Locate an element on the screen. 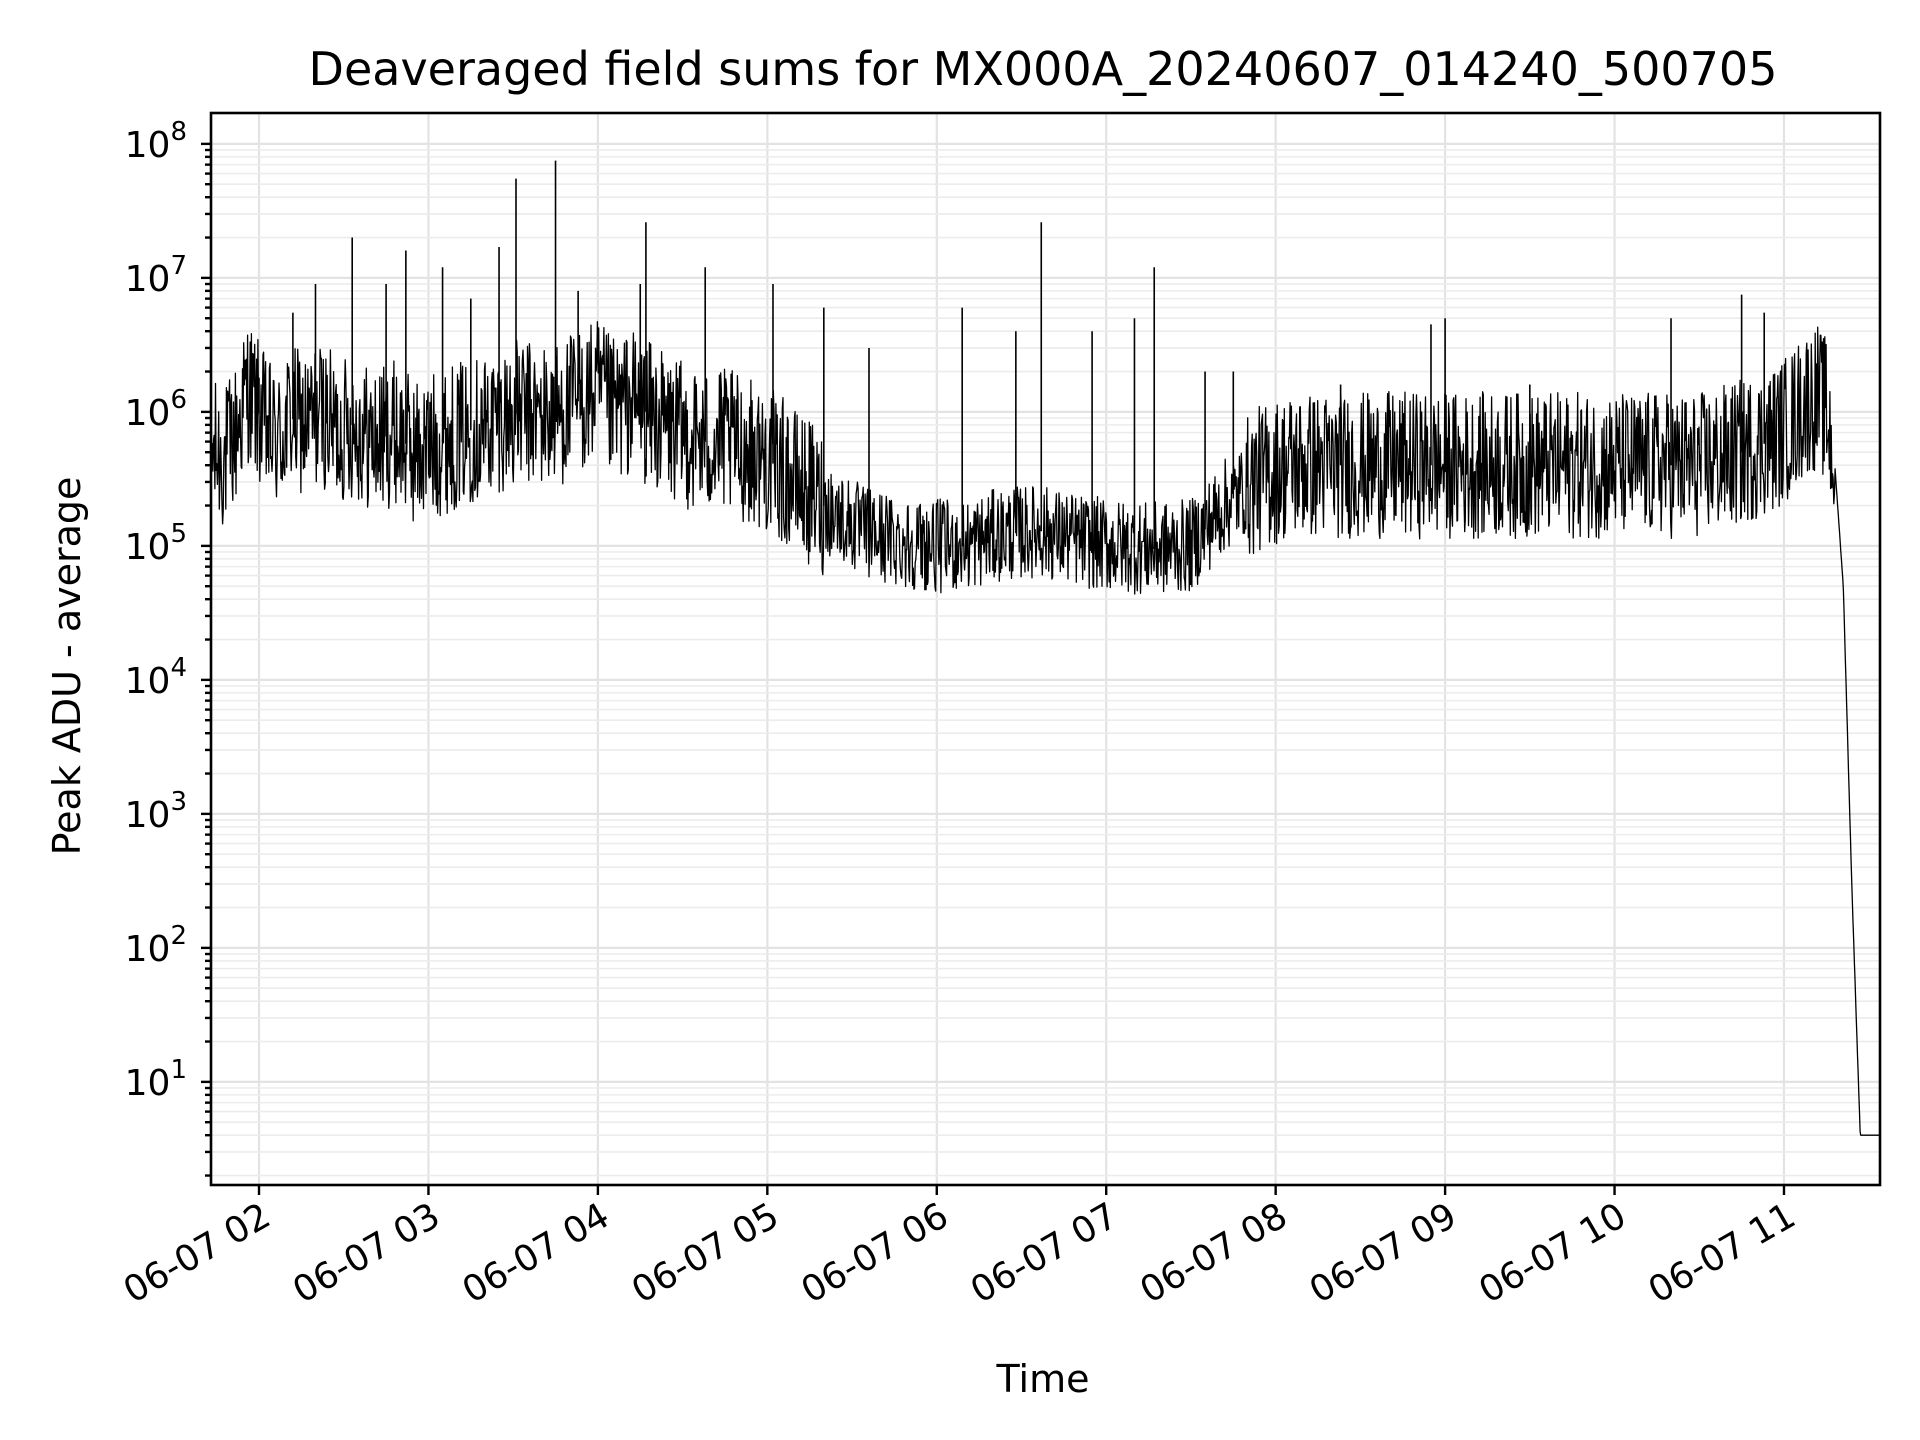  y-tick-exponent: 5 is located at coordinates (178, 534).